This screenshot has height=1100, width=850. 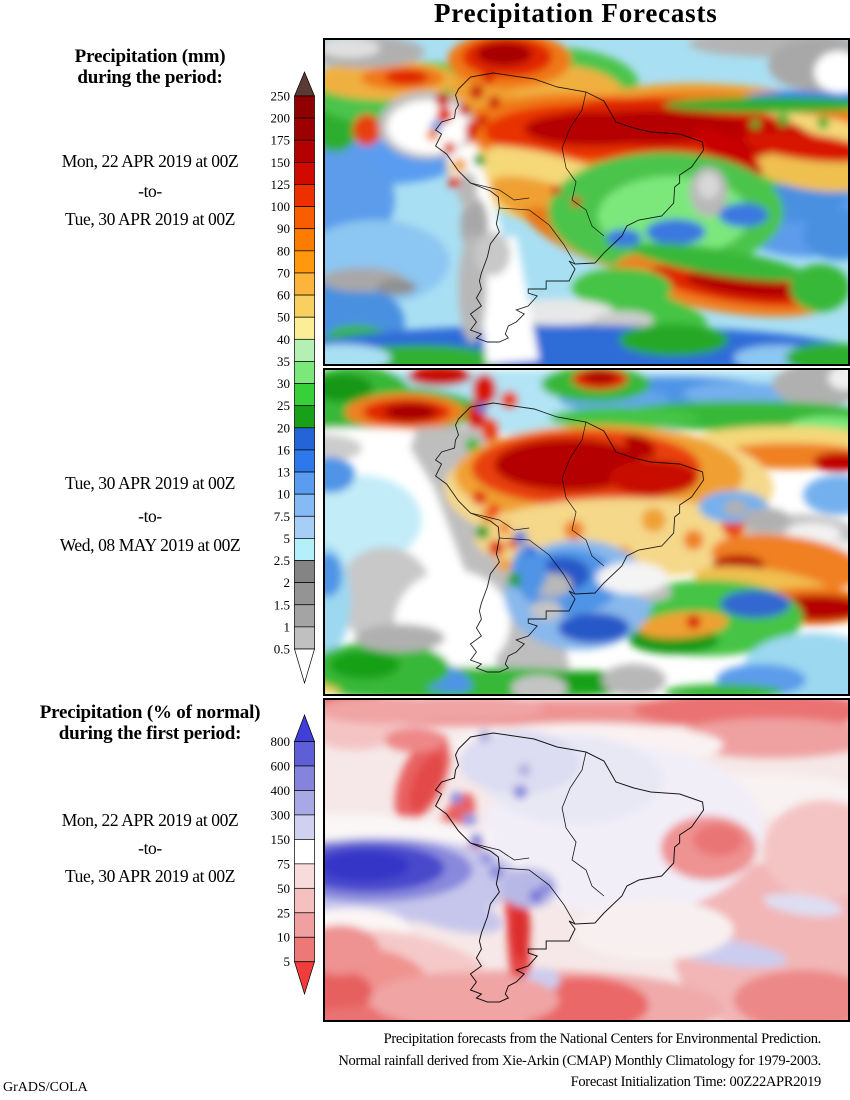 What do you see at coordinates (287, 582) in the screenshot?
I see `svg-text: 2` at bounding box center [287, 582].